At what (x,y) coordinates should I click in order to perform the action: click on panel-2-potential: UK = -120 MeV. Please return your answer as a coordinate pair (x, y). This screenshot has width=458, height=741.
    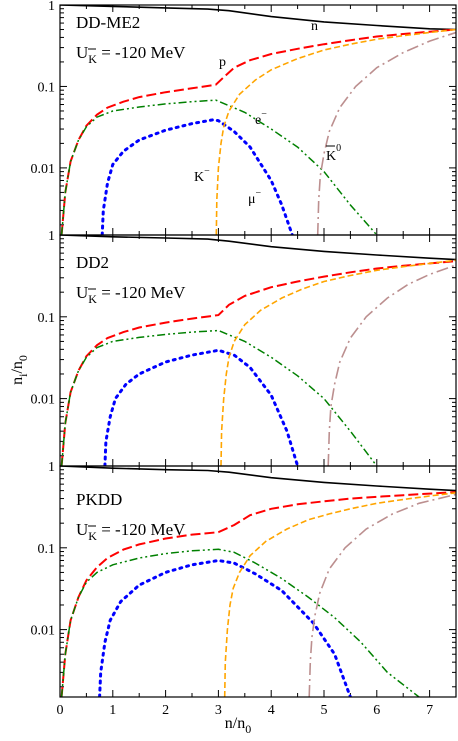
    Looking at the image, I should click on (131, 294).